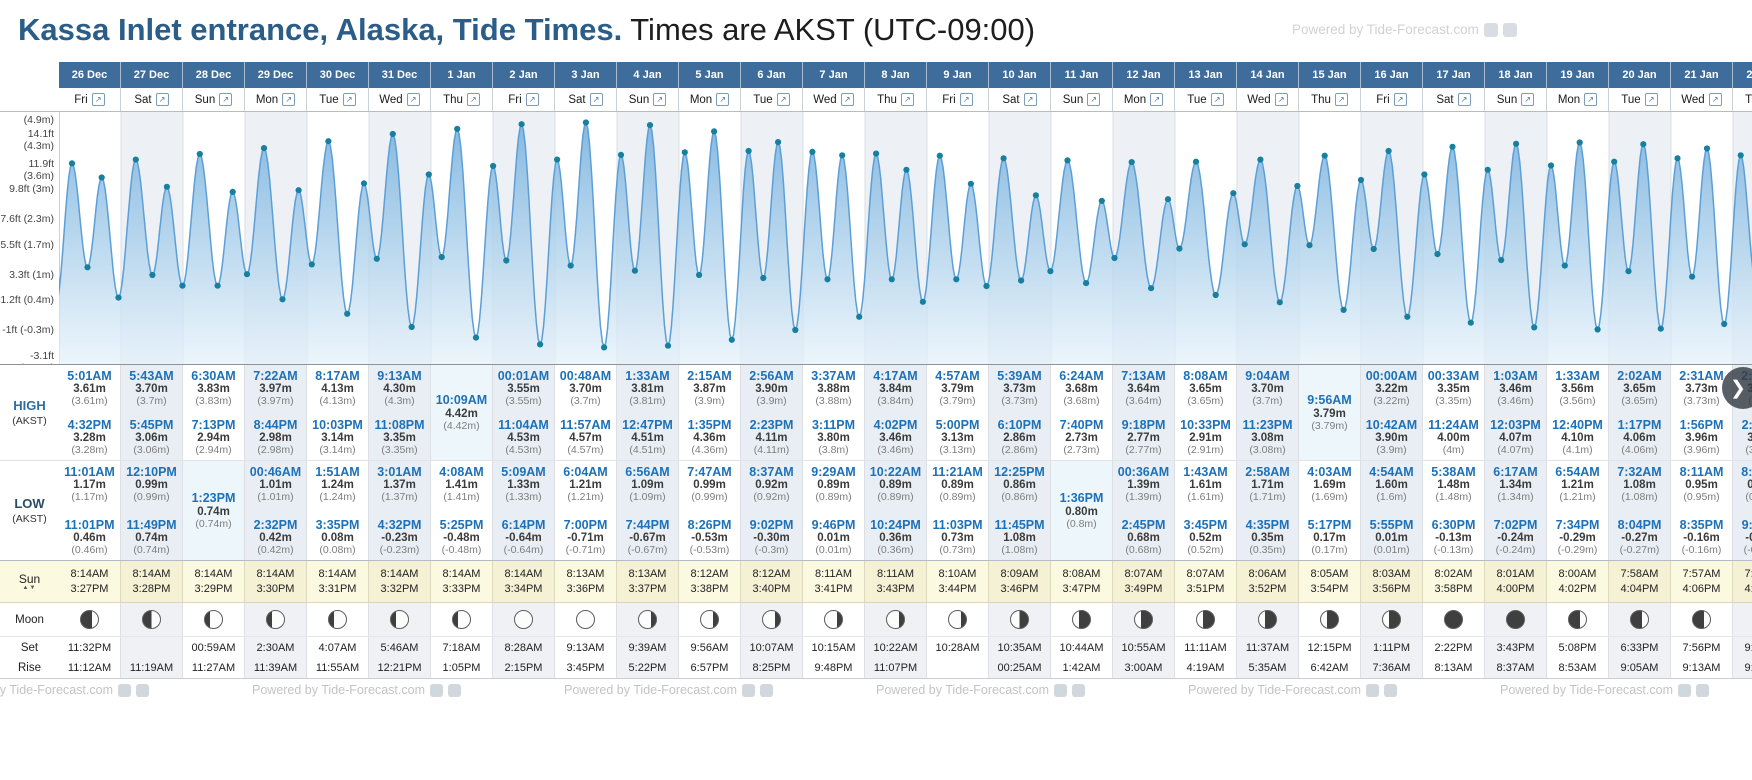 This screenshot has width=1752, height=780. Describe the element at coordinates (957, 537) in the screenshot. I see `tide-entry: 11:03PM 0.73m (0.73m)` at that location.